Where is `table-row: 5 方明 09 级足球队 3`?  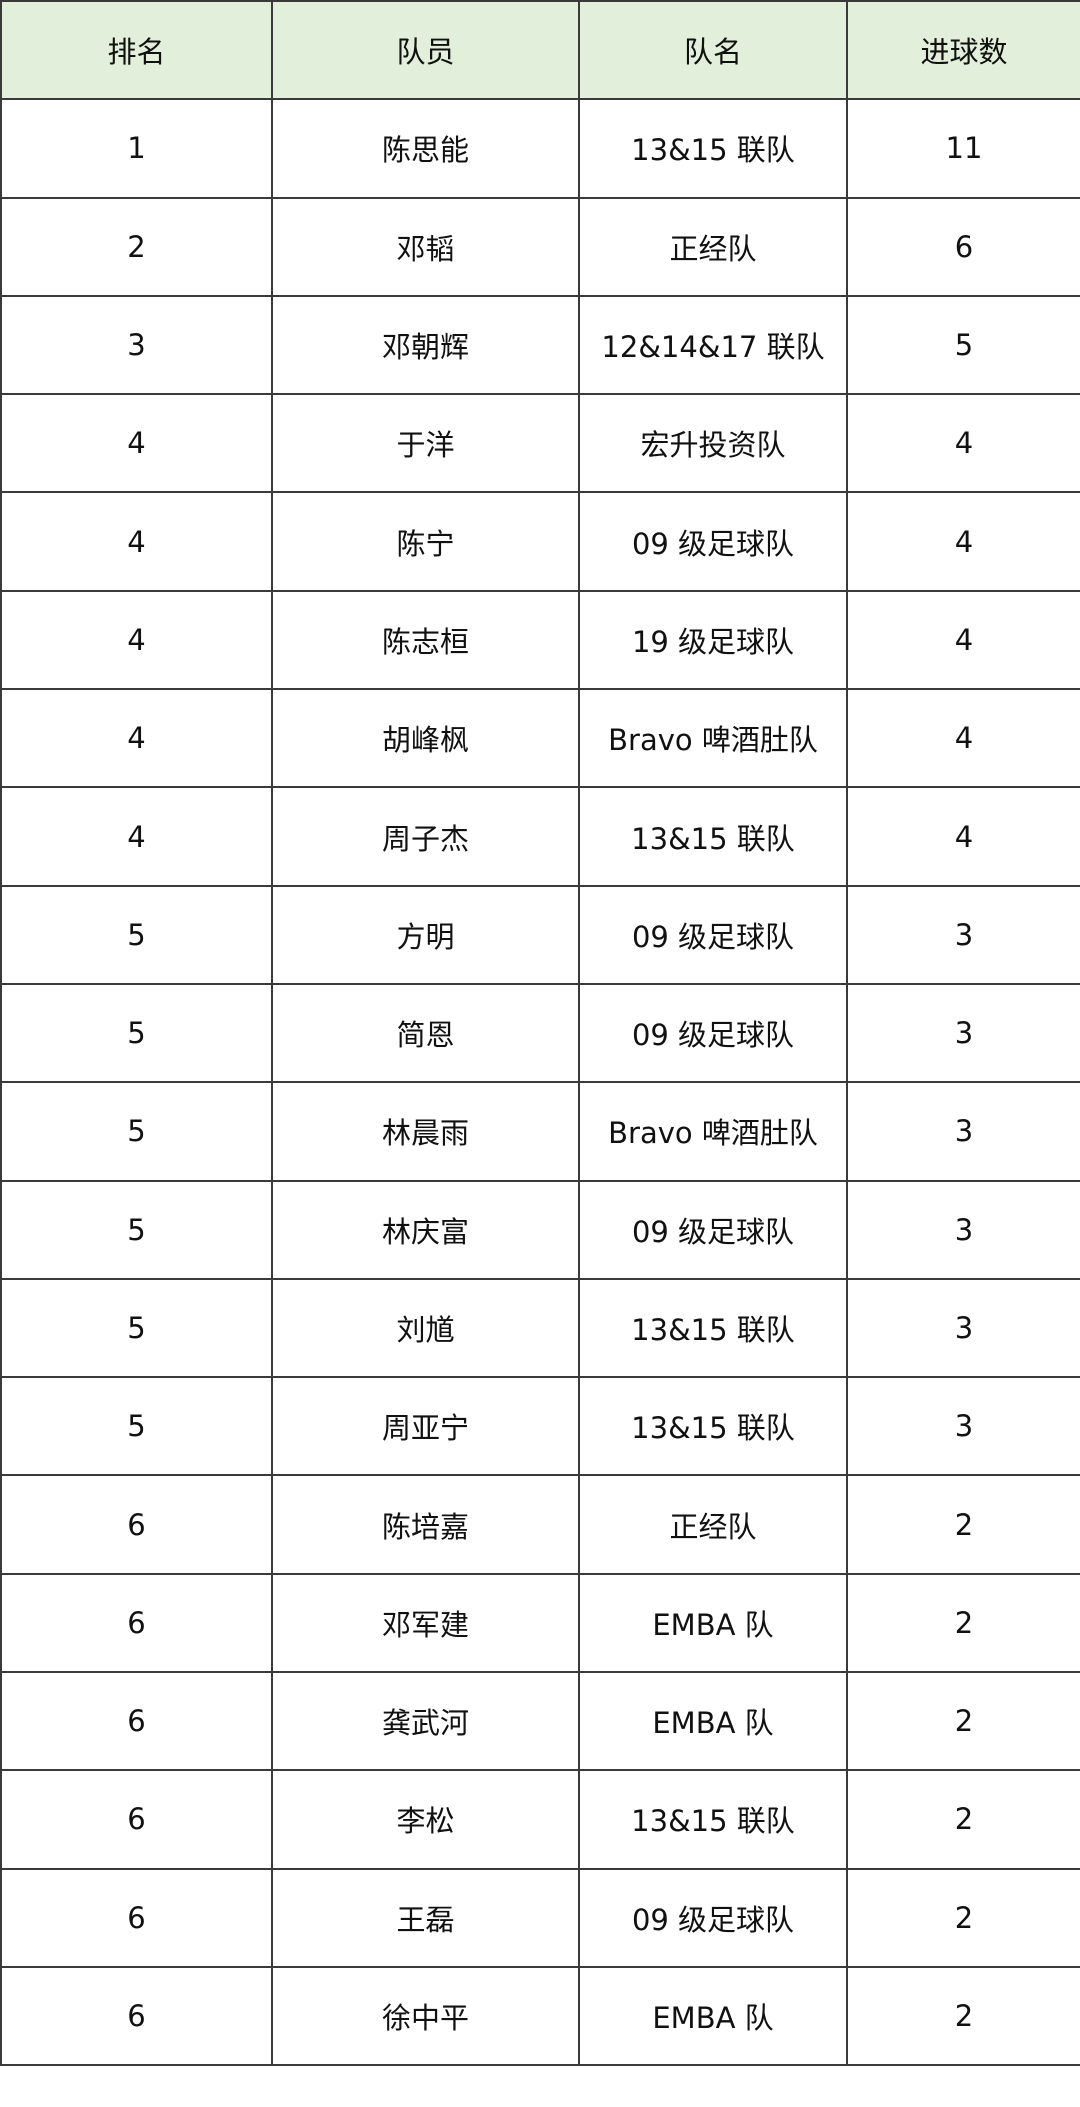 table-row: 5 方明 09 级足球队 3 is located at coordinates (540, 934).